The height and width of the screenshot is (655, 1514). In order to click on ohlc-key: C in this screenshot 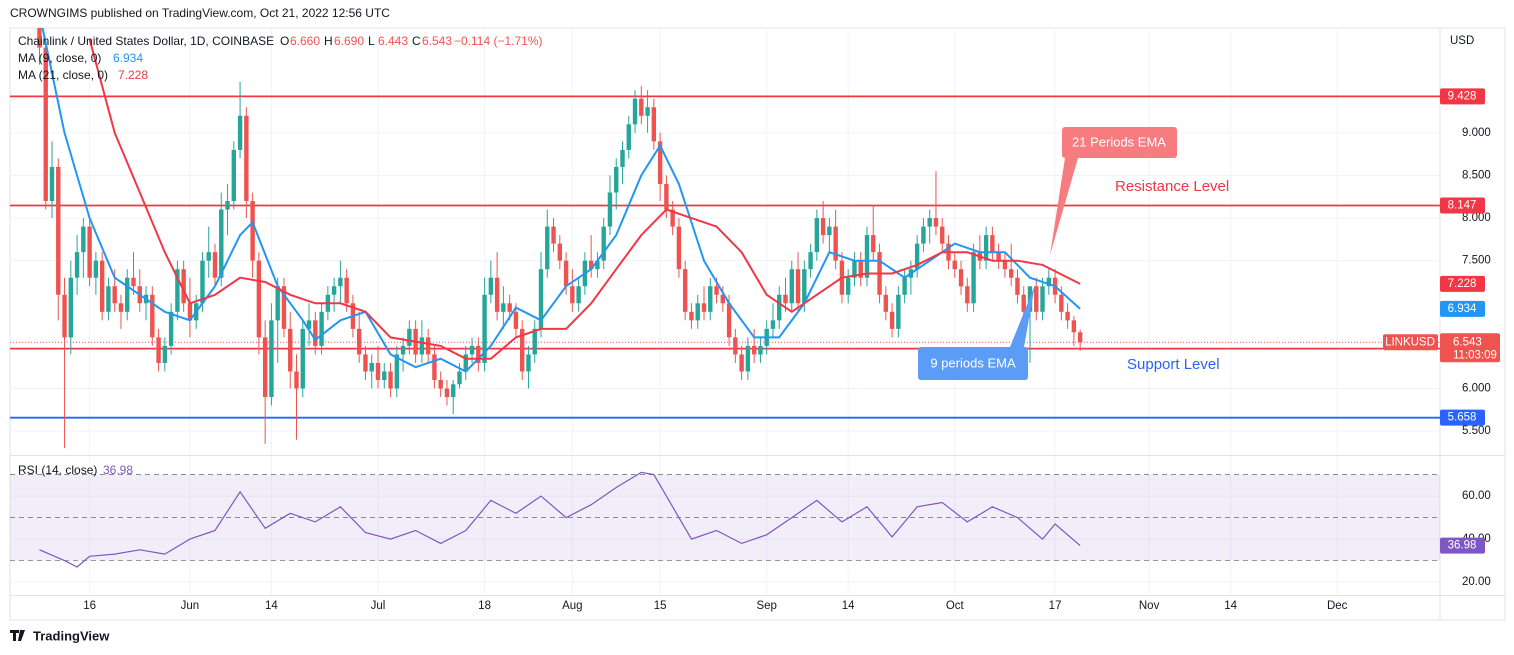, I will do `click(416, 41)`.